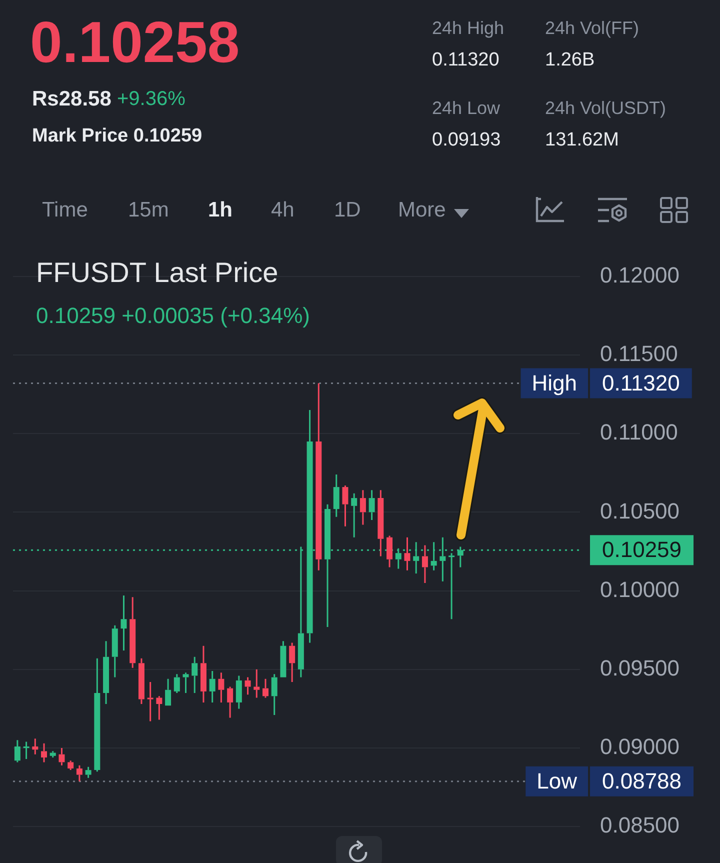  Describe the element at coordinates (640, 275) in the screenshot. I see `y-tick-label: 0.12000` at that location.